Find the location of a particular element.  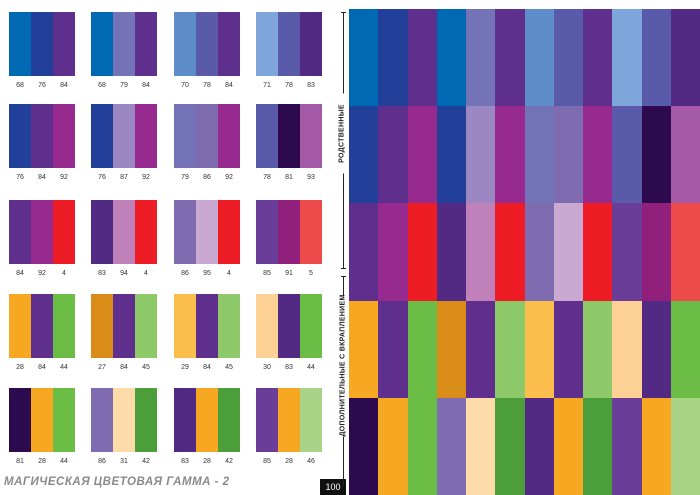

swatch-codes: 30 83 44 is located at coordinates (289, 367).